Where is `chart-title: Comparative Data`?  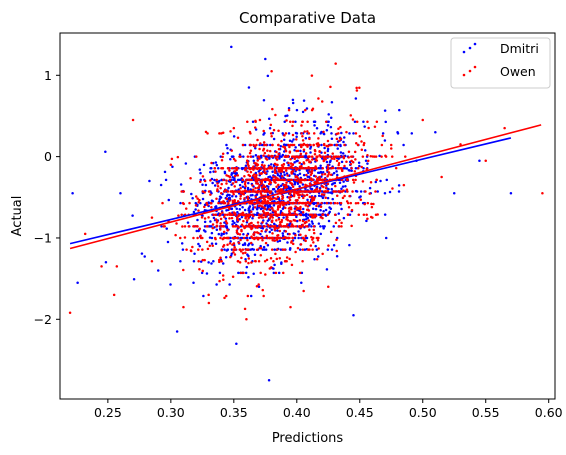 chart-title: Comparative Data is located at coordinates (307, 18).